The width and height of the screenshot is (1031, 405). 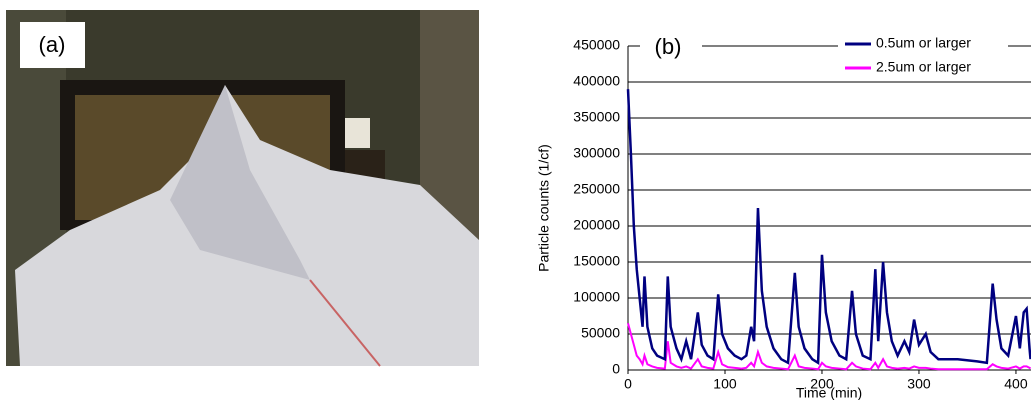 I want to click on x-tick-label: 200, so click(x=822, y=384).